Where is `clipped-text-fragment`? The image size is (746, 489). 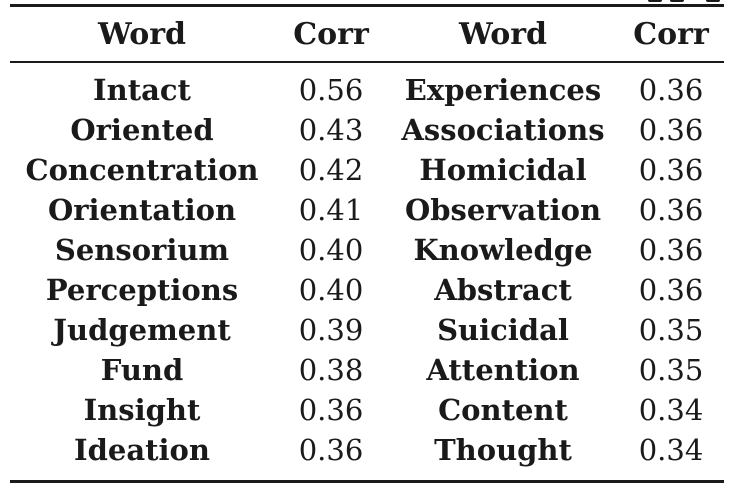 clipped-text-fragment is located at coordinates (669, 1).